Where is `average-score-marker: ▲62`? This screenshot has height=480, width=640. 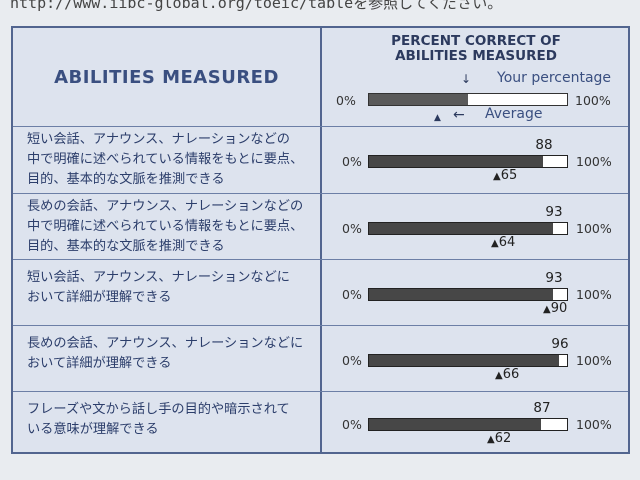 average-score-marker: ▲62 is located at coordinates (499, 438).